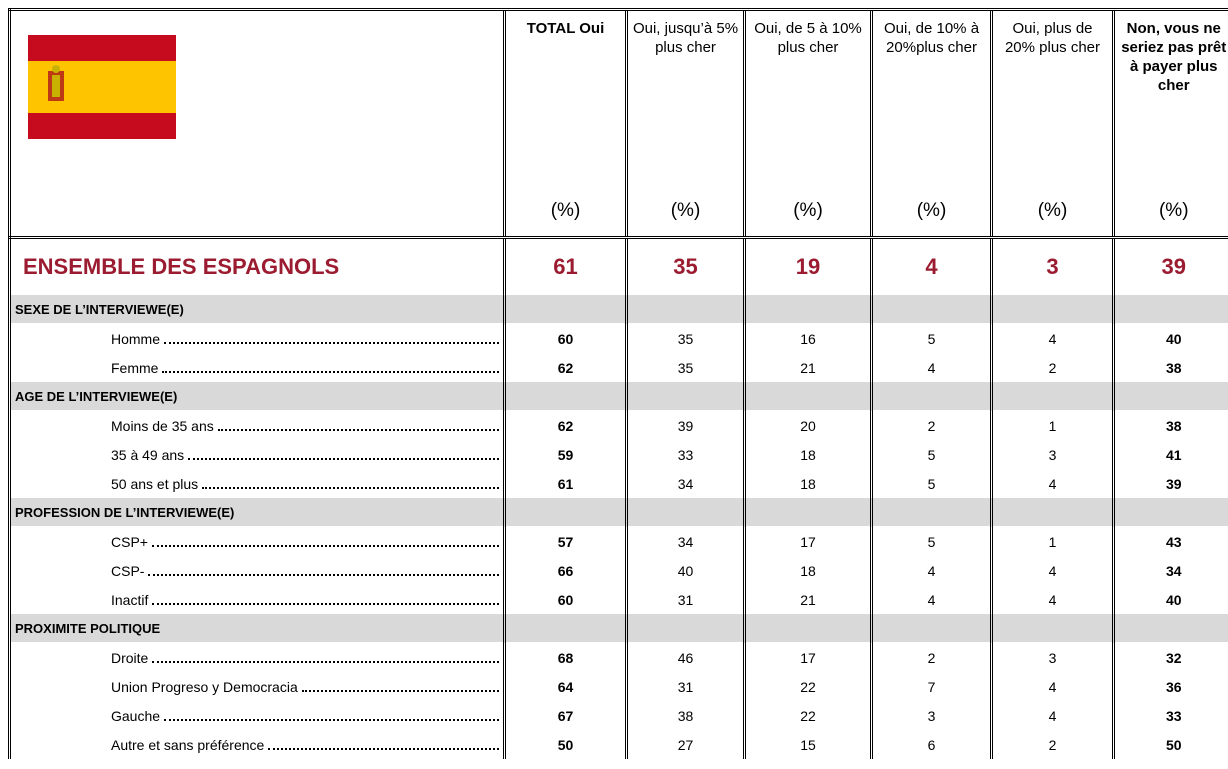  What do you see at coordinates (685, 599) in the screenshot?
I see `cell-value: 31` at bounding box center [685, 599].